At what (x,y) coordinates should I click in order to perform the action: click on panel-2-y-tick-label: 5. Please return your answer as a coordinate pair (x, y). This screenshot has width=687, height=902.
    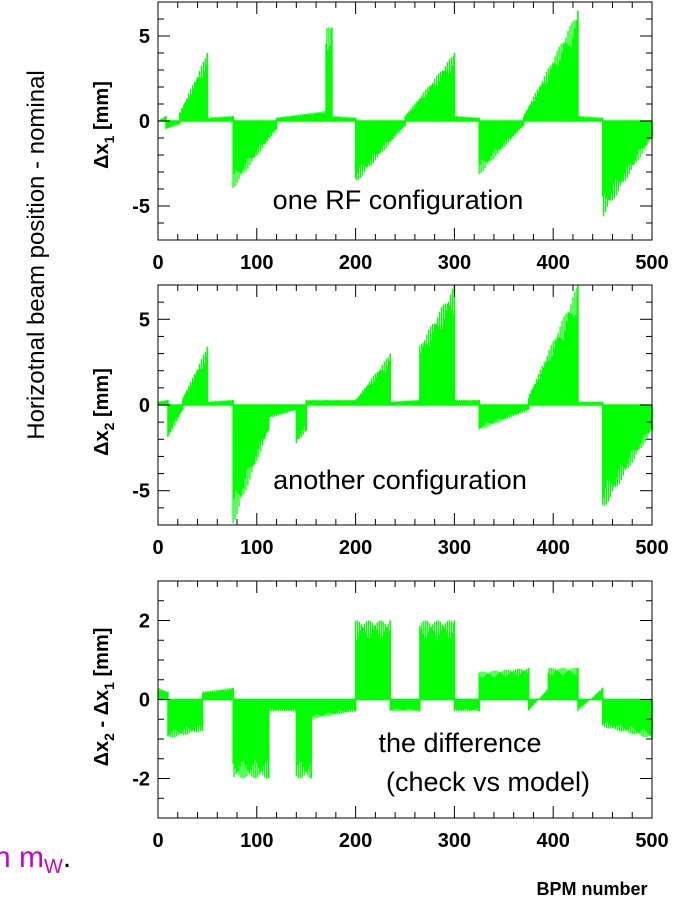
    Looking at the image, I should click on (144, 320).